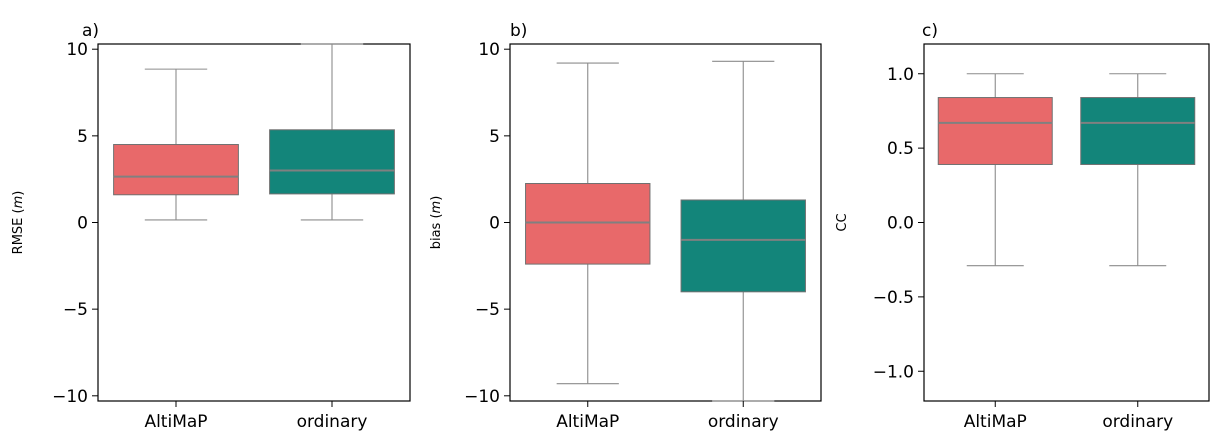 The image size is (1217, 442). What do you see at coordinates (893, 298) in the screenshot?
I see `y-tick-label: −0.5` at bounding box center [893, 298].